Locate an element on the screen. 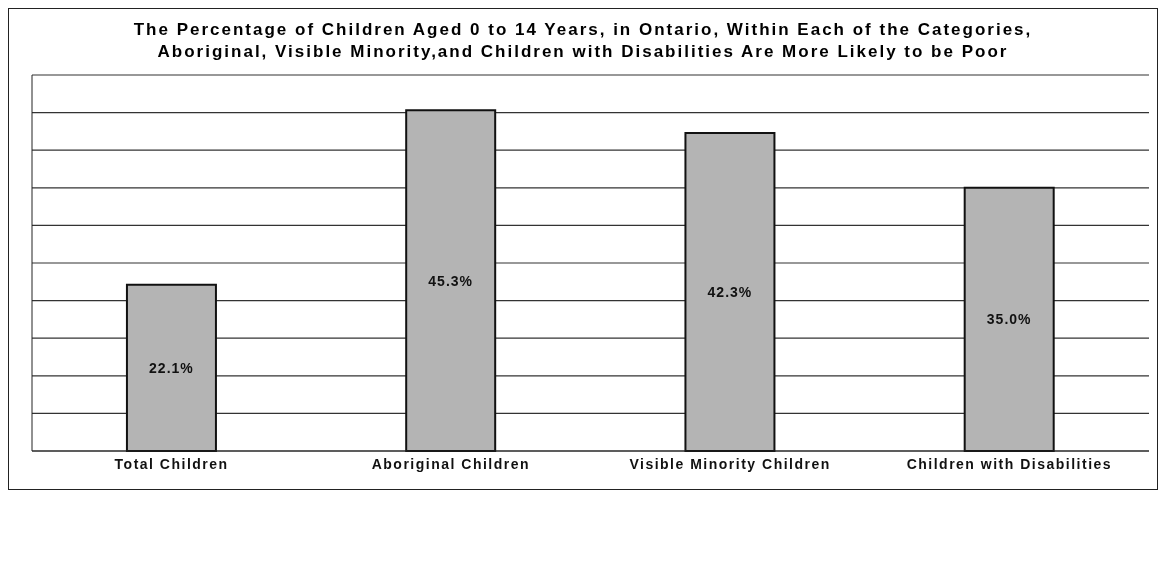  data-label: 45.3% is located at coordinates (451, 280).